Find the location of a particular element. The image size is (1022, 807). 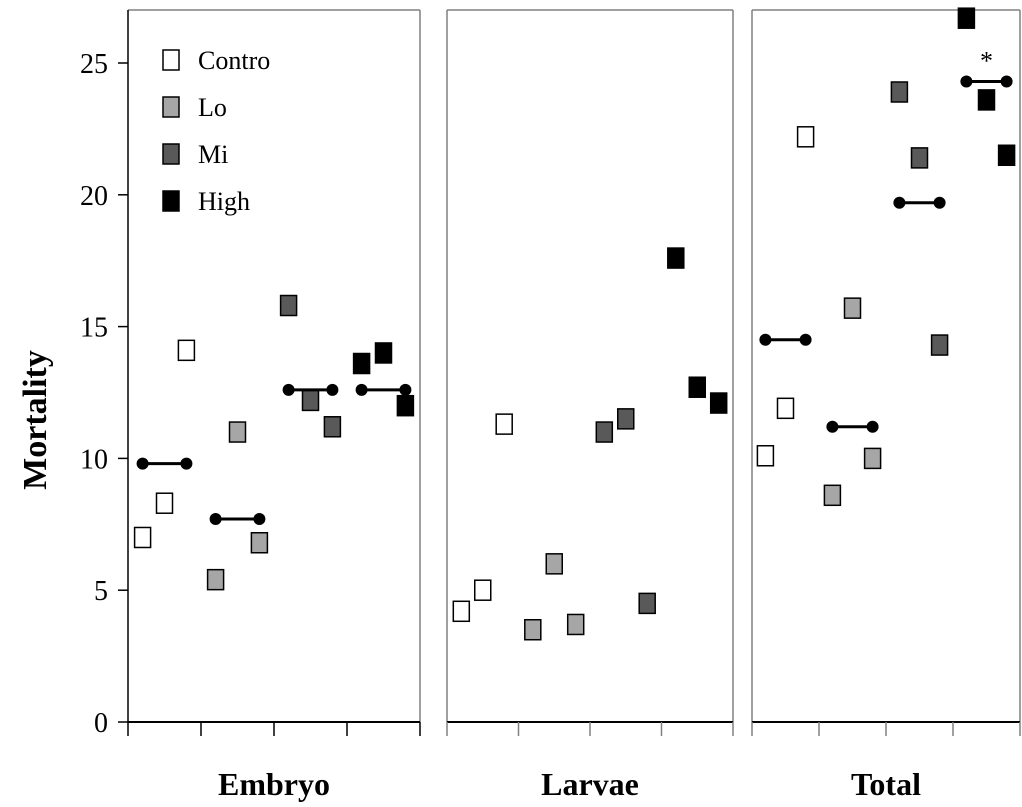

legend-label: Contro is located at coordinates (234, 60).